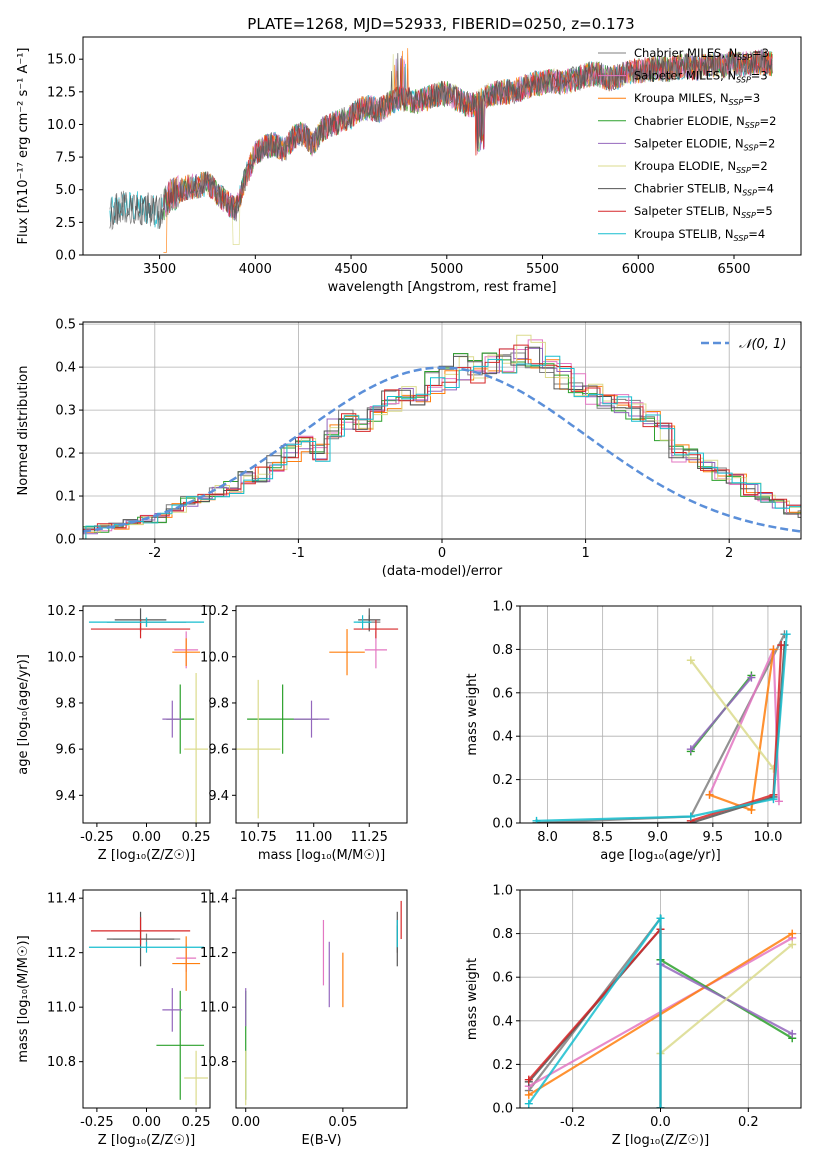 Image resolution: width=819 pixels, height=1170 pixels. I want to click on y-tick-label: 10.8, so click(214, 1062).